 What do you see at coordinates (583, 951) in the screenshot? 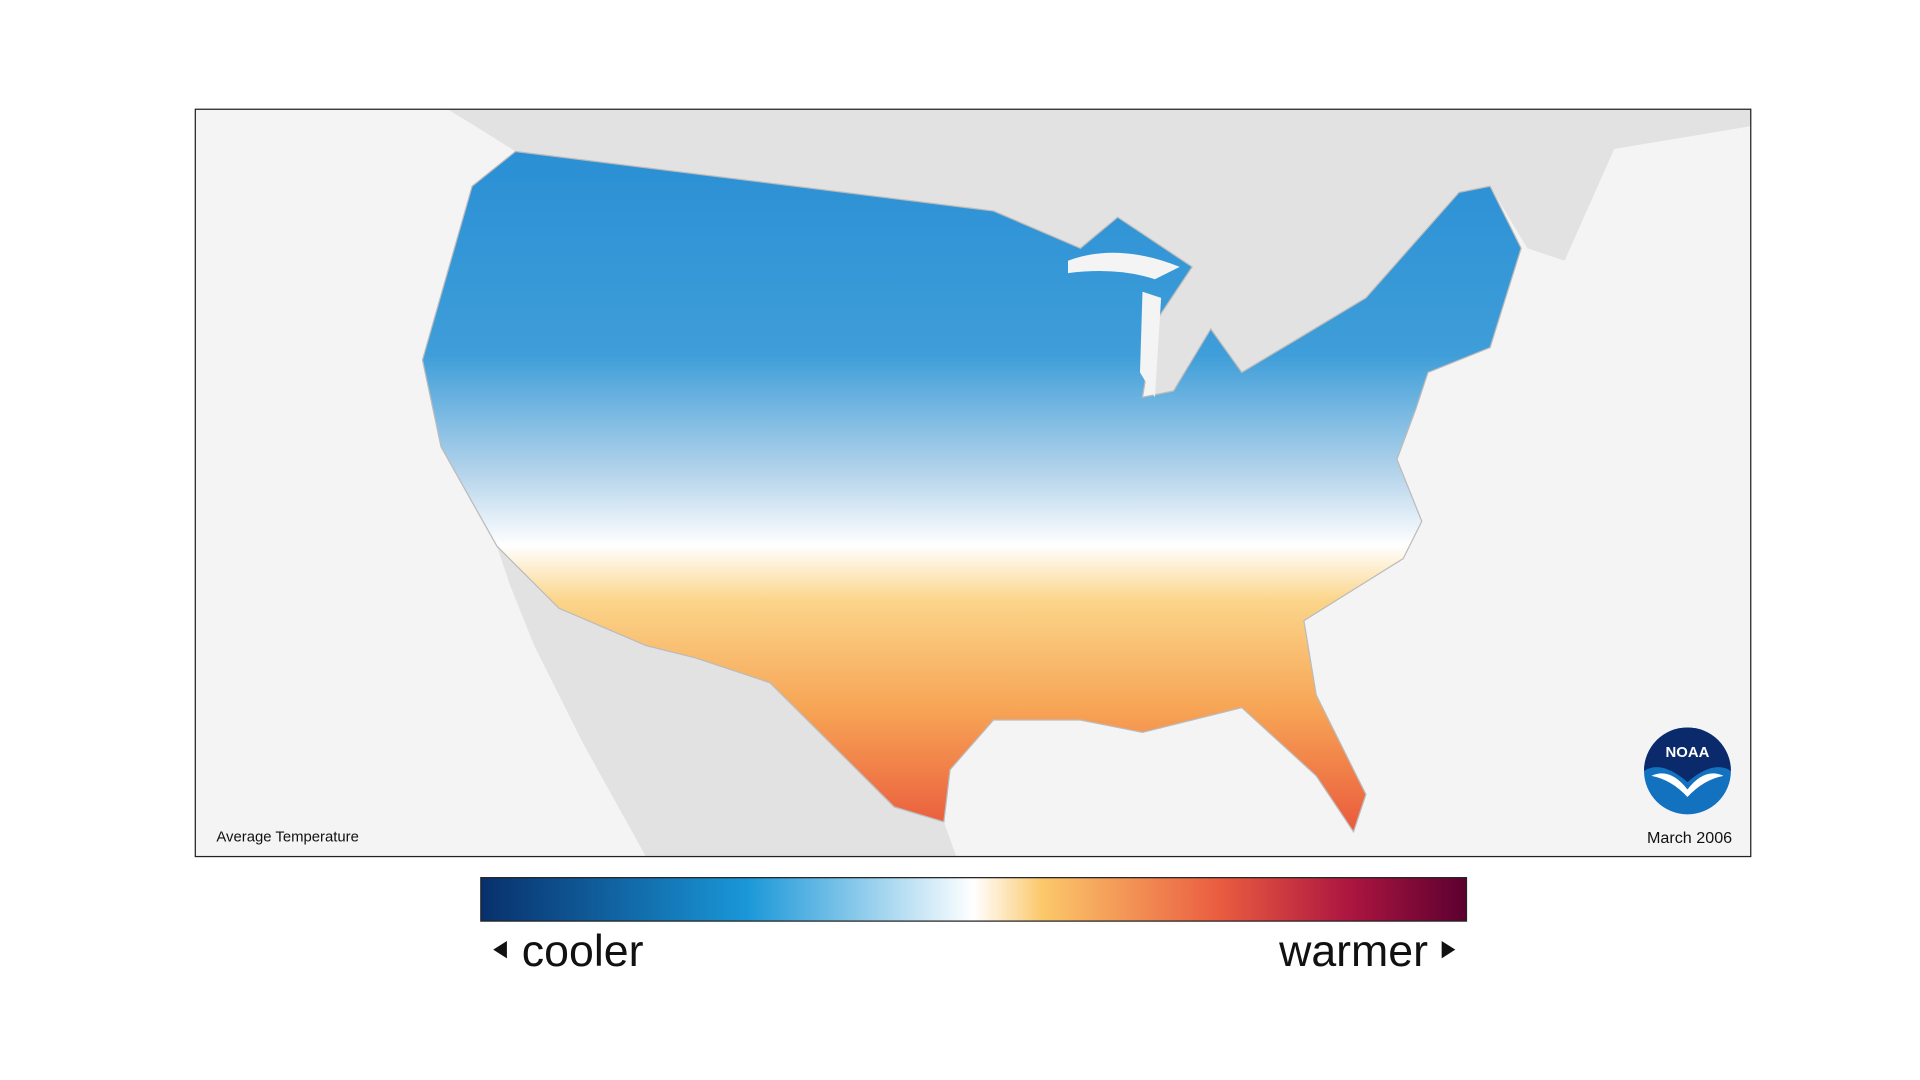
I see `legend-low: cooler` at bounding box center [583, 951].